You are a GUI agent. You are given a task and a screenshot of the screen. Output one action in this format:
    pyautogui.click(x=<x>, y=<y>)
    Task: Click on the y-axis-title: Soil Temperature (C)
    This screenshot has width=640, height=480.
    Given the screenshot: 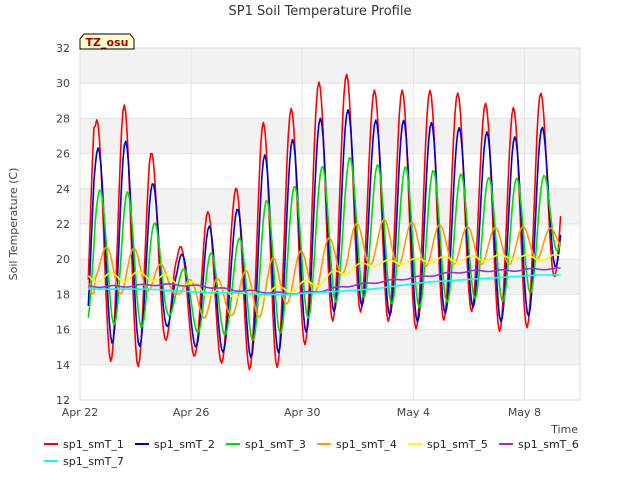 What is the action you would take?
    pyautogui.click(x=13, y=224)
    